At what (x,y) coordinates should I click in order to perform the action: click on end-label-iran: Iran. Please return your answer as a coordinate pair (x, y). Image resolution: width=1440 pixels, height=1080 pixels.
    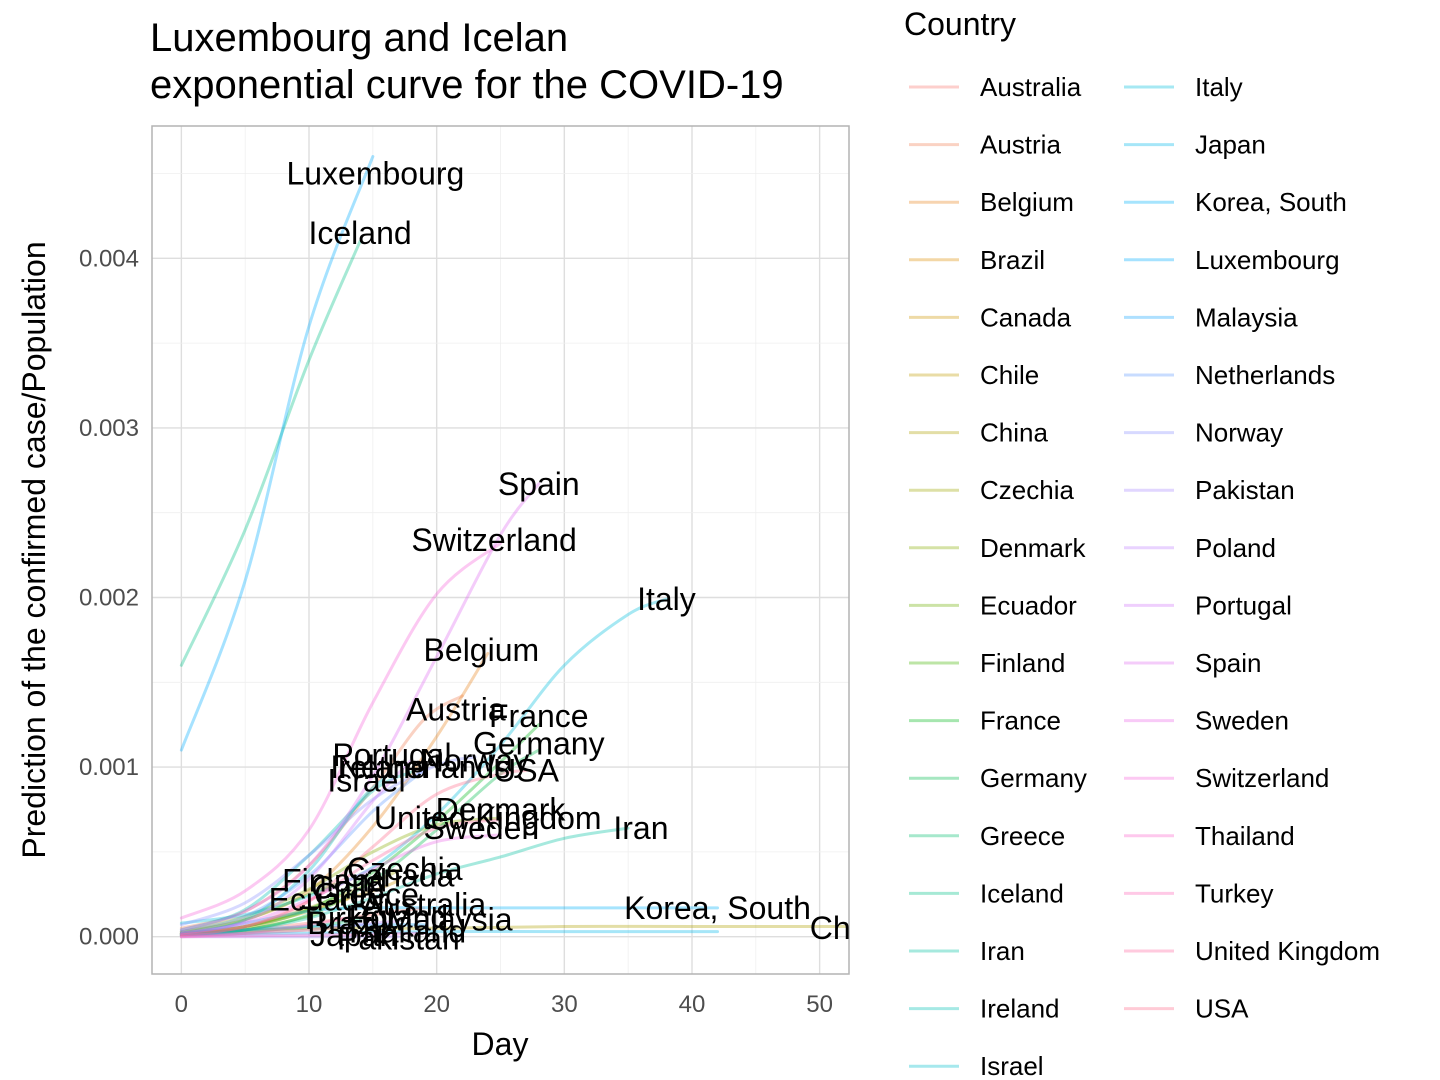
    Looking at the image, I should click on (640, 828).